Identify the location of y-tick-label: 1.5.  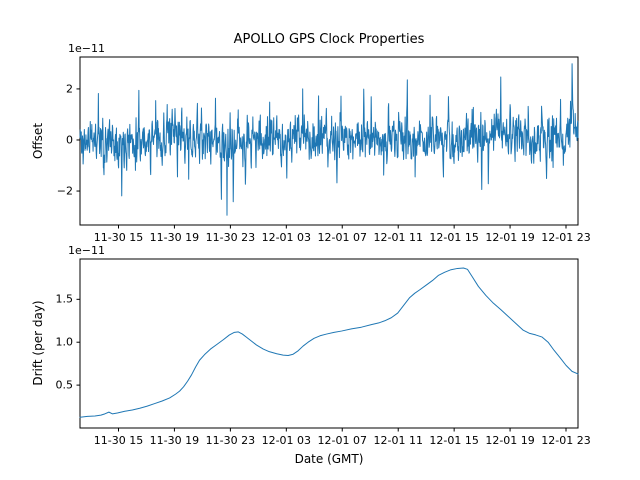
(64, 299).